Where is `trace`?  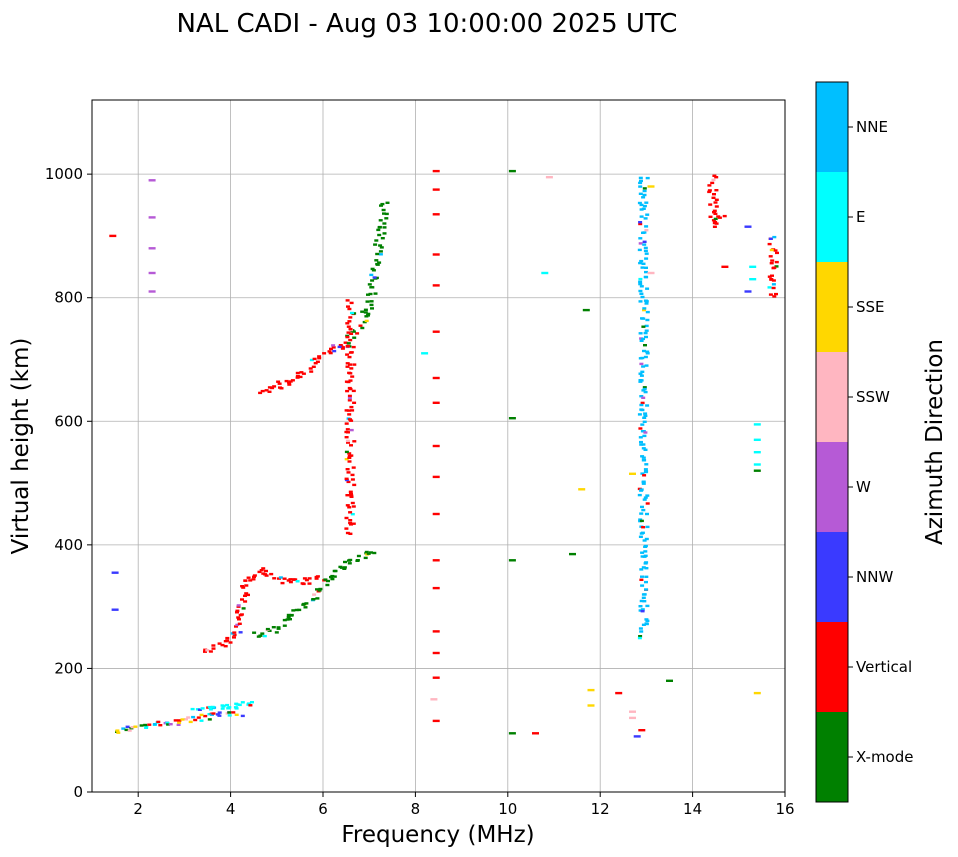
trace is located at coordinates (222, 706).